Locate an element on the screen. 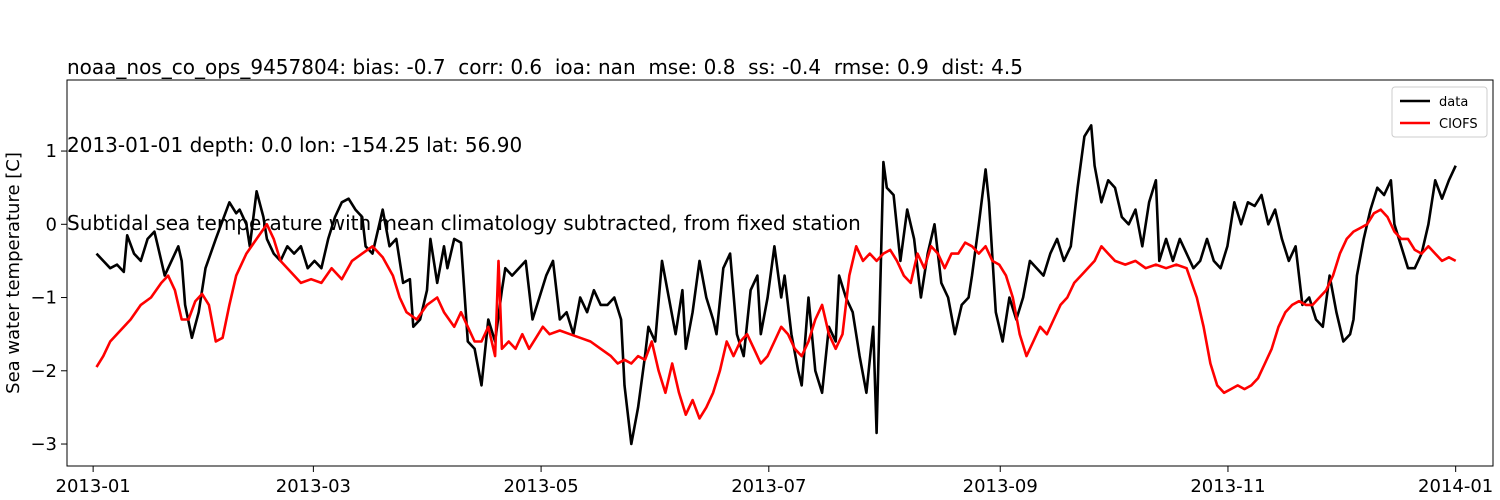  y-tick-label: 0 is located at coordinates (51, 224).